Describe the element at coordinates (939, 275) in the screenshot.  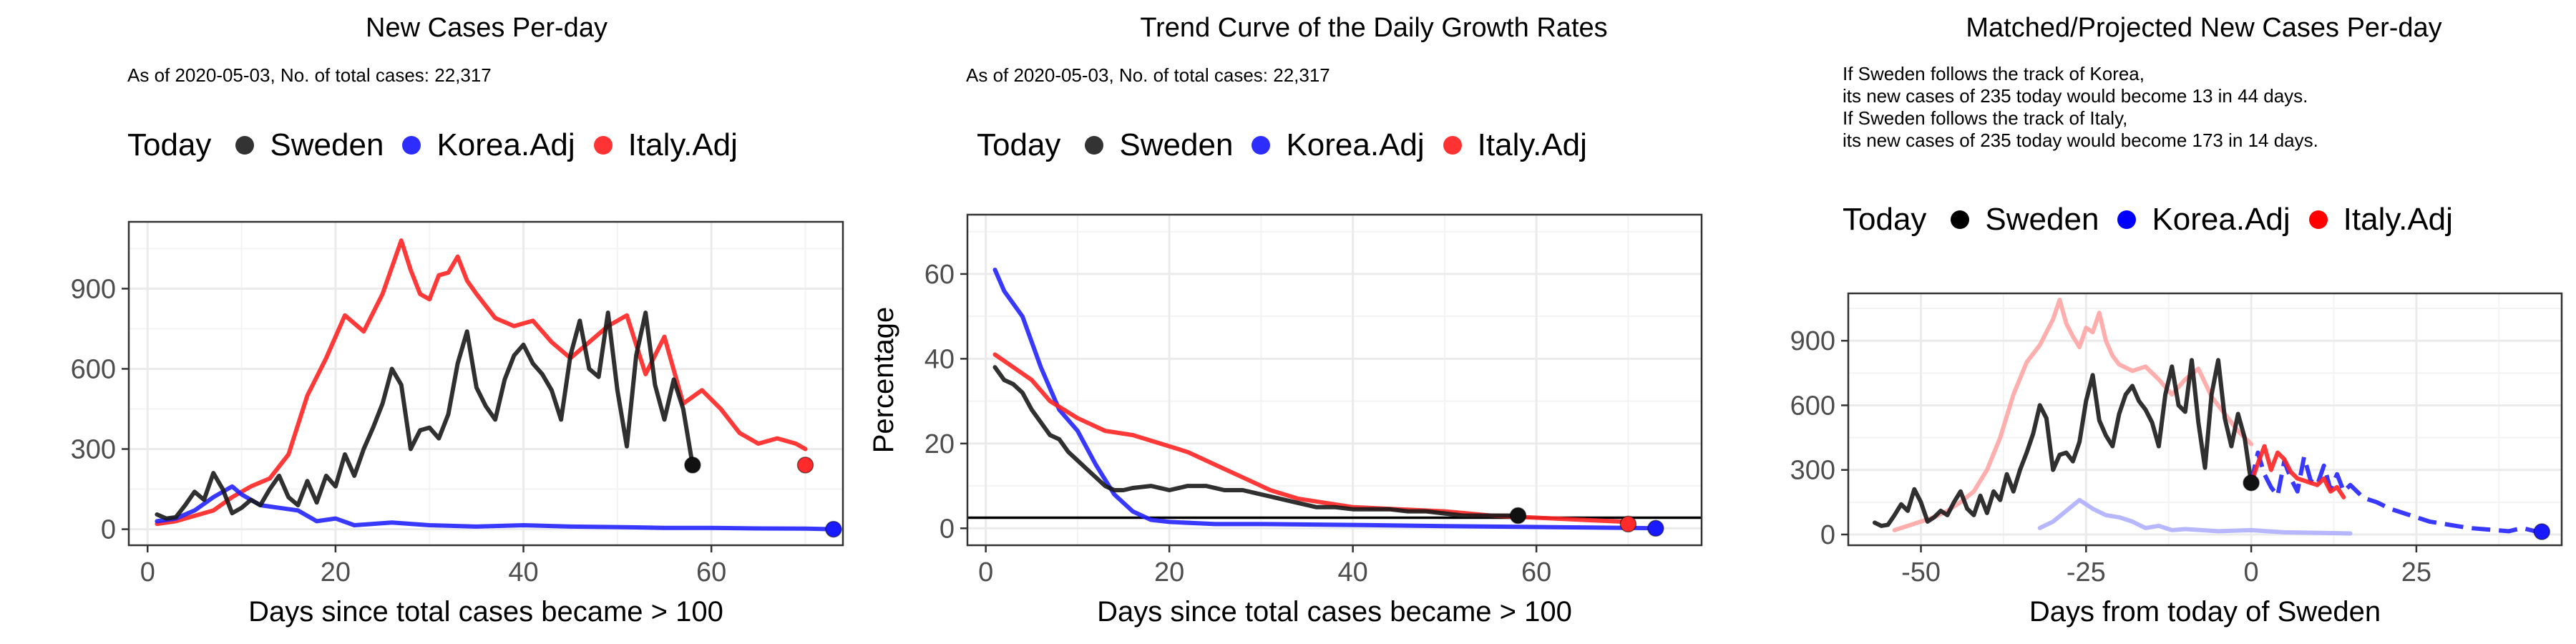
I see `y-tick-label: 60` at that location.